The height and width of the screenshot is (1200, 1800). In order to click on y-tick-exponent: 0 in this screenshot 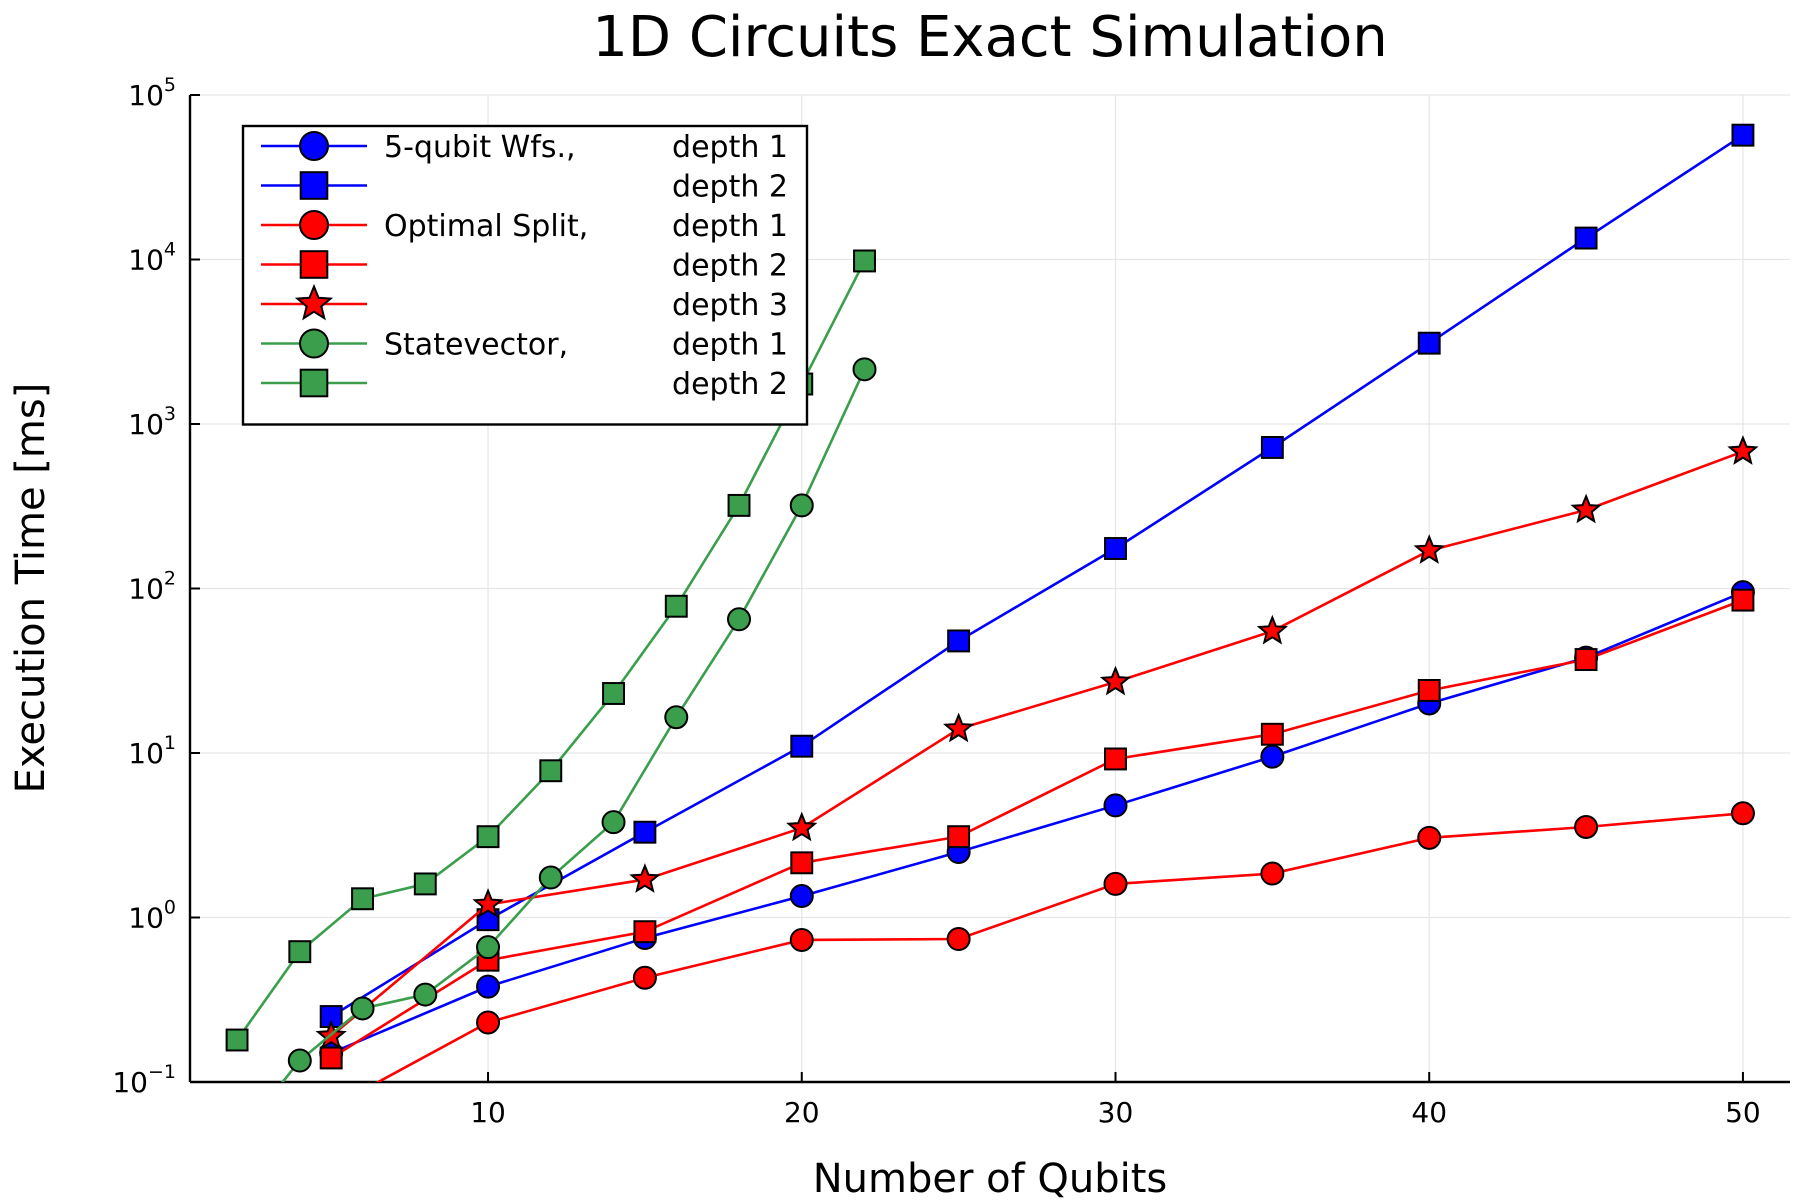, I will do `click(170, 908)`.